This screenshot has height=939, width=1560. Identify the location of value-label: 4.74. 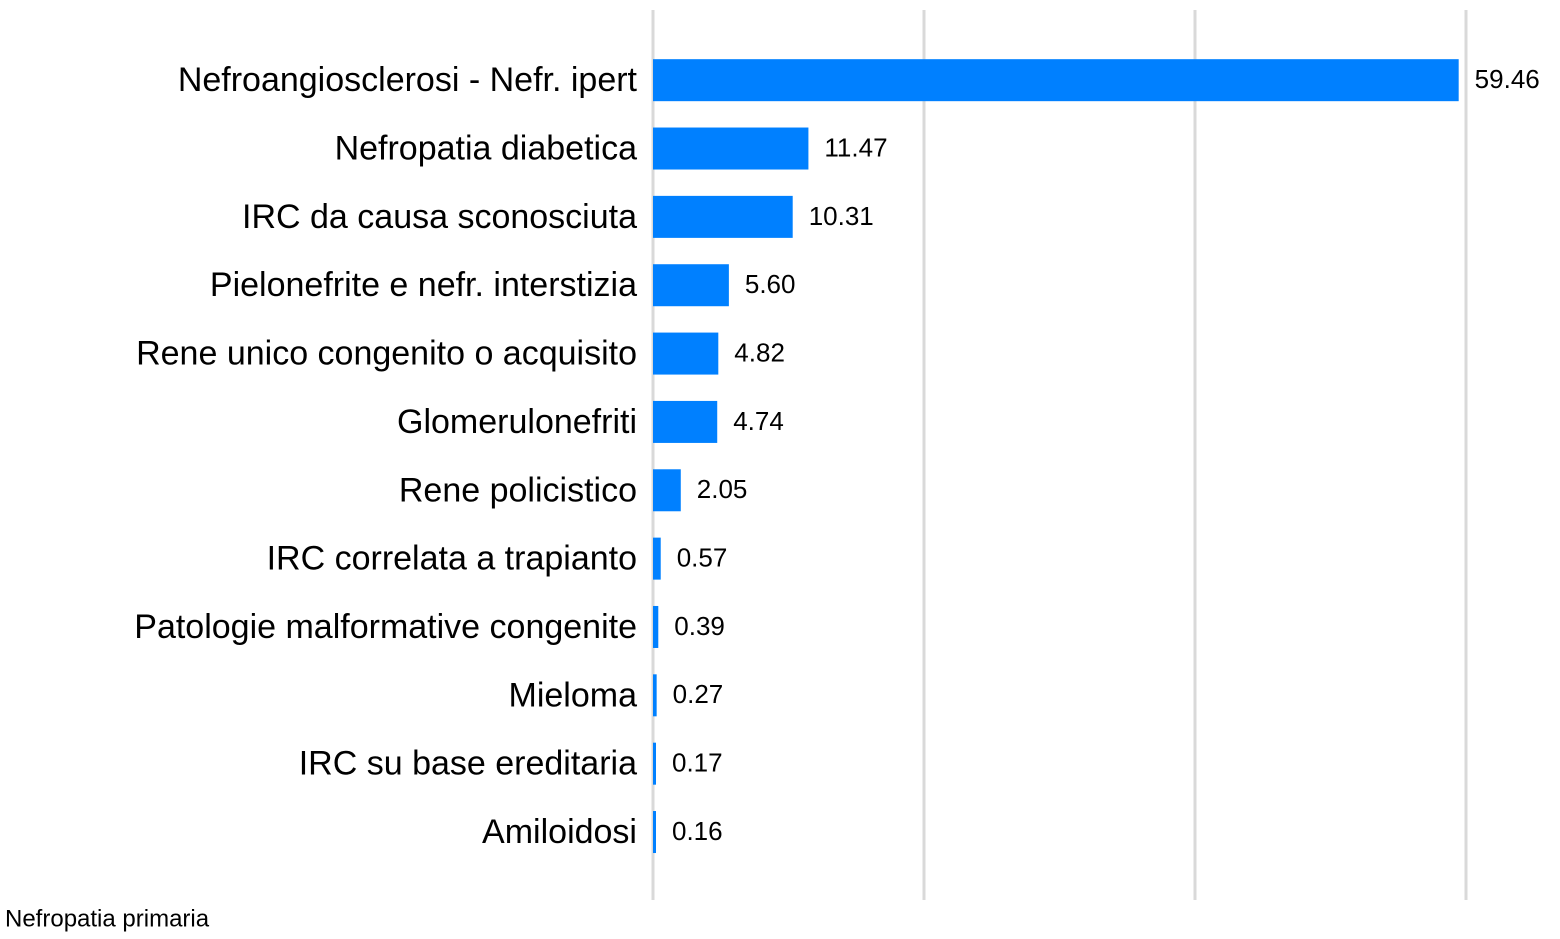
(758, 421).